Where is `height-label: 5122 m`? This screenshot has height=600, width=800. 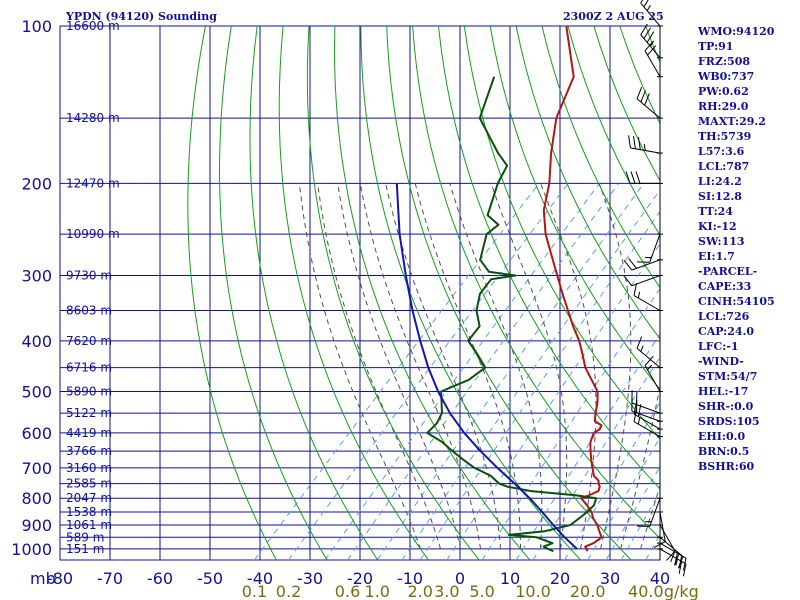
height-label: 5122 m is located at coordinates (89, 413).